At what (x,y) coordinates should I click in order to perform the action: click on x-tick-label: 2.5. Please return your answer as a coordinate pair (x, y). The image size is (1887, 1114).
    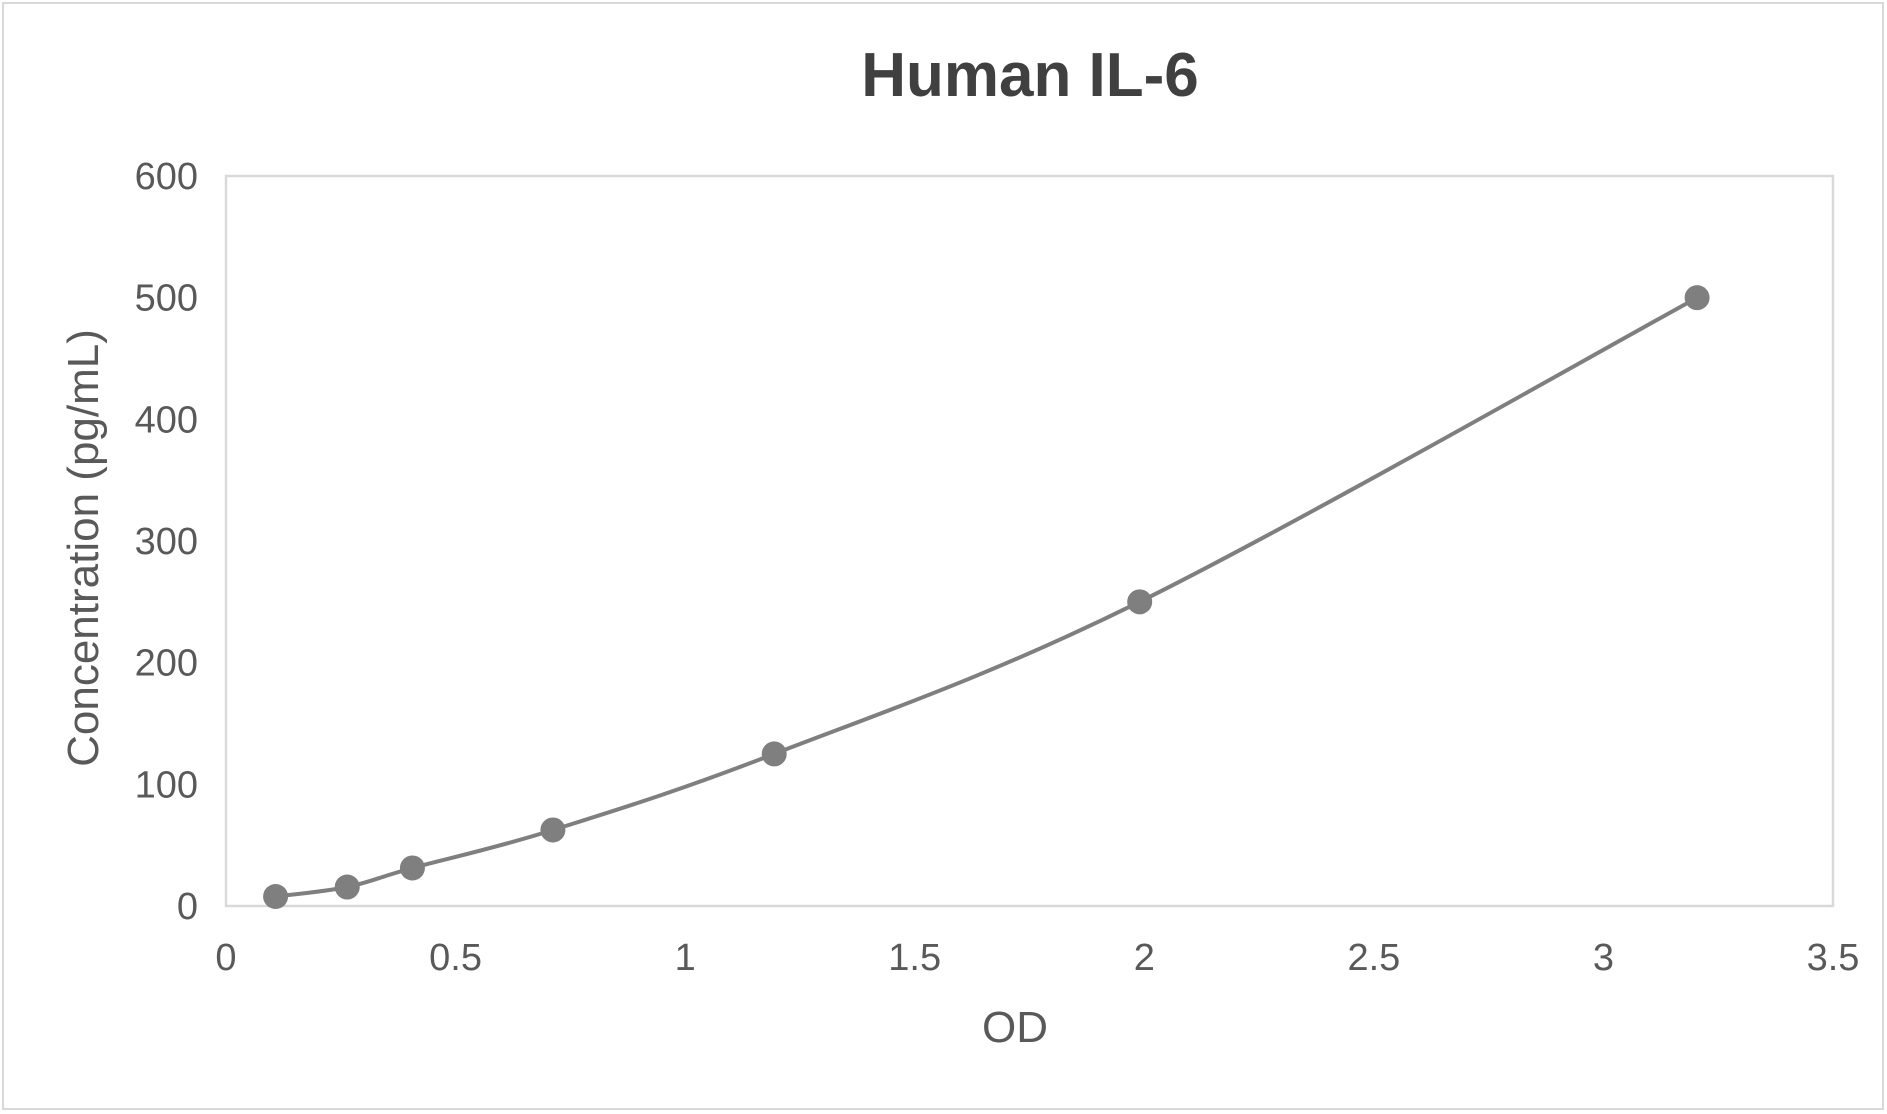
    Looking at the image, I should click on (1373, 958).